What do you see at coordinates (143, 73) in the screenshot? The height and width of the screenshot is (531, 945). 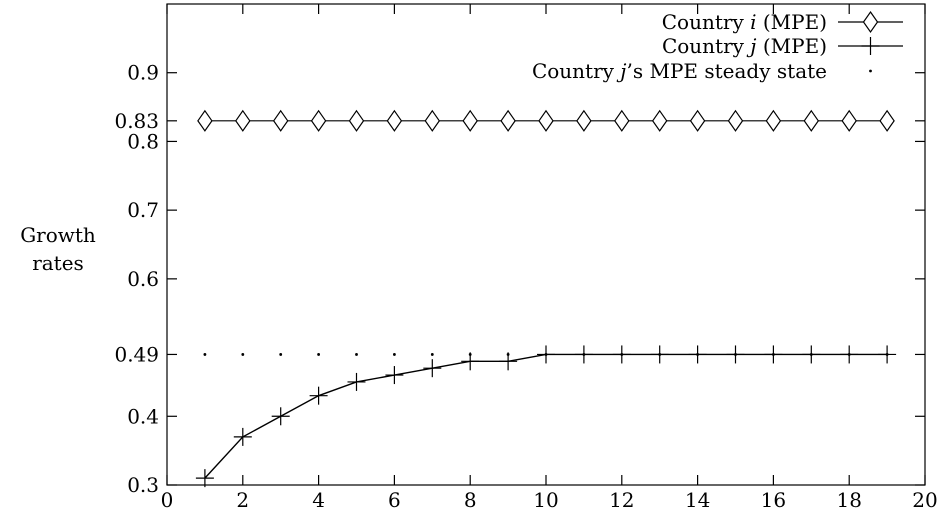 I see `y-tick-label: 0.9` at bounding box center [143, 73].